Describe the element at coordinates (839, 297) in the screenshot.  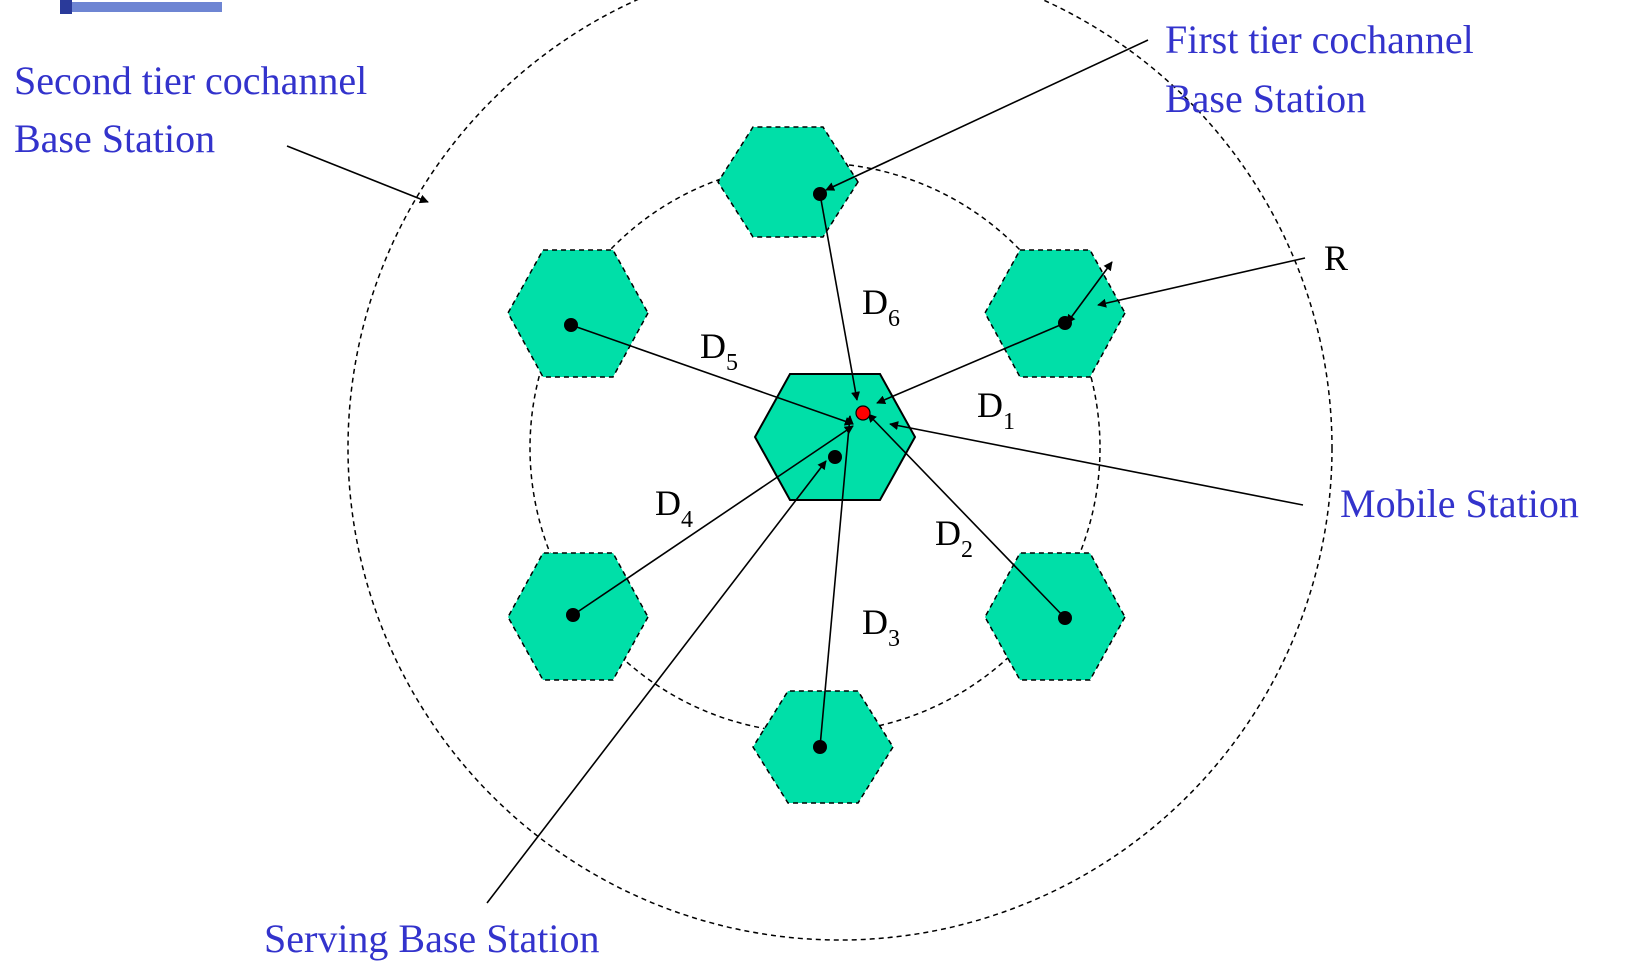
I see `d6-vector` at that location.